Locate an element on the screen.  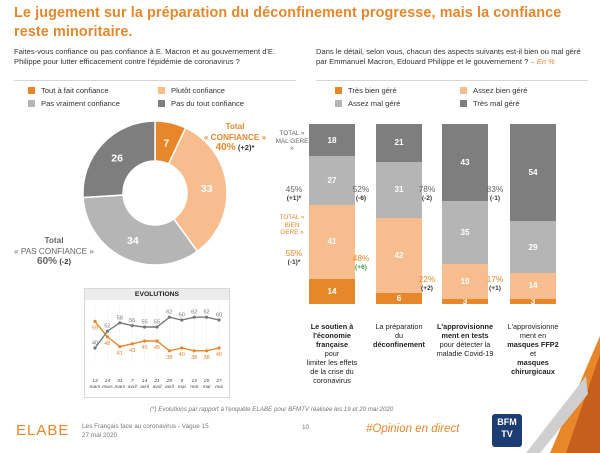
category-label-line: maladie Covid-19 is located at coordinates (465, 353).